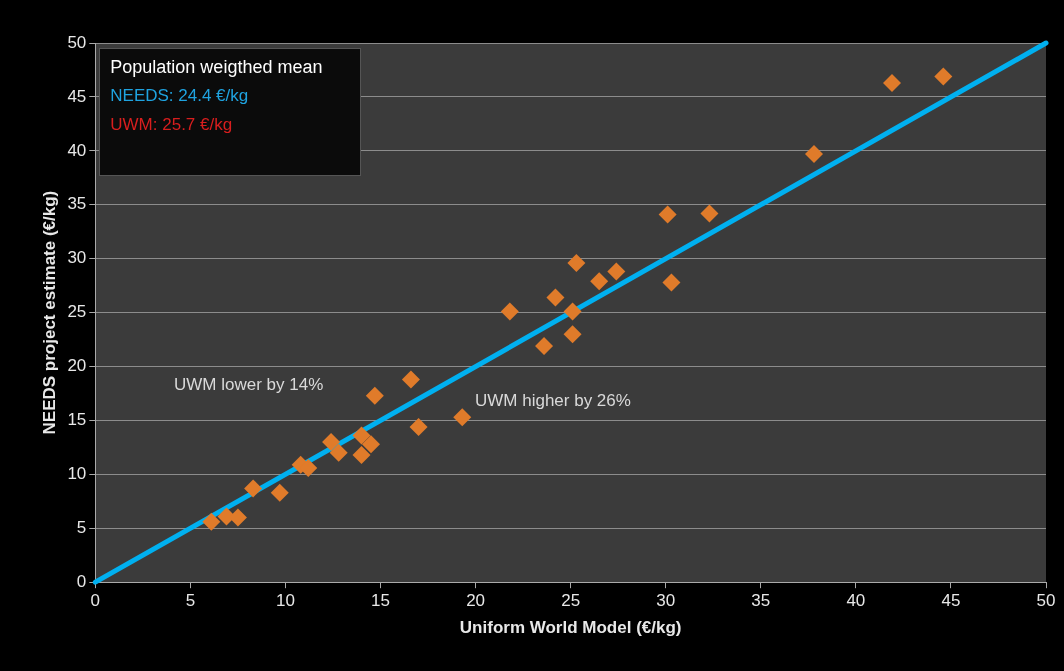 The width and height of the screenshot is (1064, 671). Describe the element at coordinates (380, 601) in the screenshot. I see `x-tick-label: 15` at that location.